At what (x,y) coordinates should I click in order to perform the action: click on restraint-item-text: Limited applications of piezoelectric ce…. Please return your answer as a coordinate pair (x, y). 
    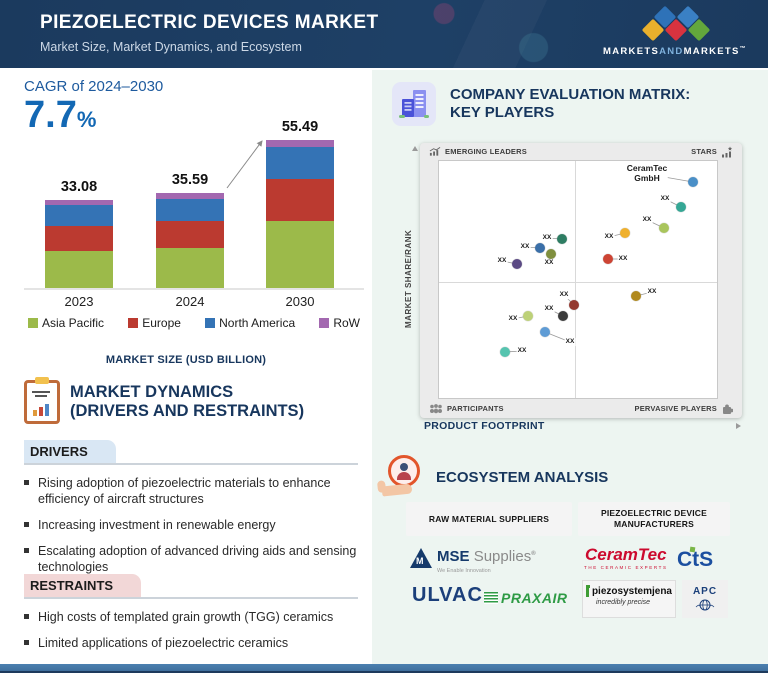
    Looking at the image, I should click on (163, 643).